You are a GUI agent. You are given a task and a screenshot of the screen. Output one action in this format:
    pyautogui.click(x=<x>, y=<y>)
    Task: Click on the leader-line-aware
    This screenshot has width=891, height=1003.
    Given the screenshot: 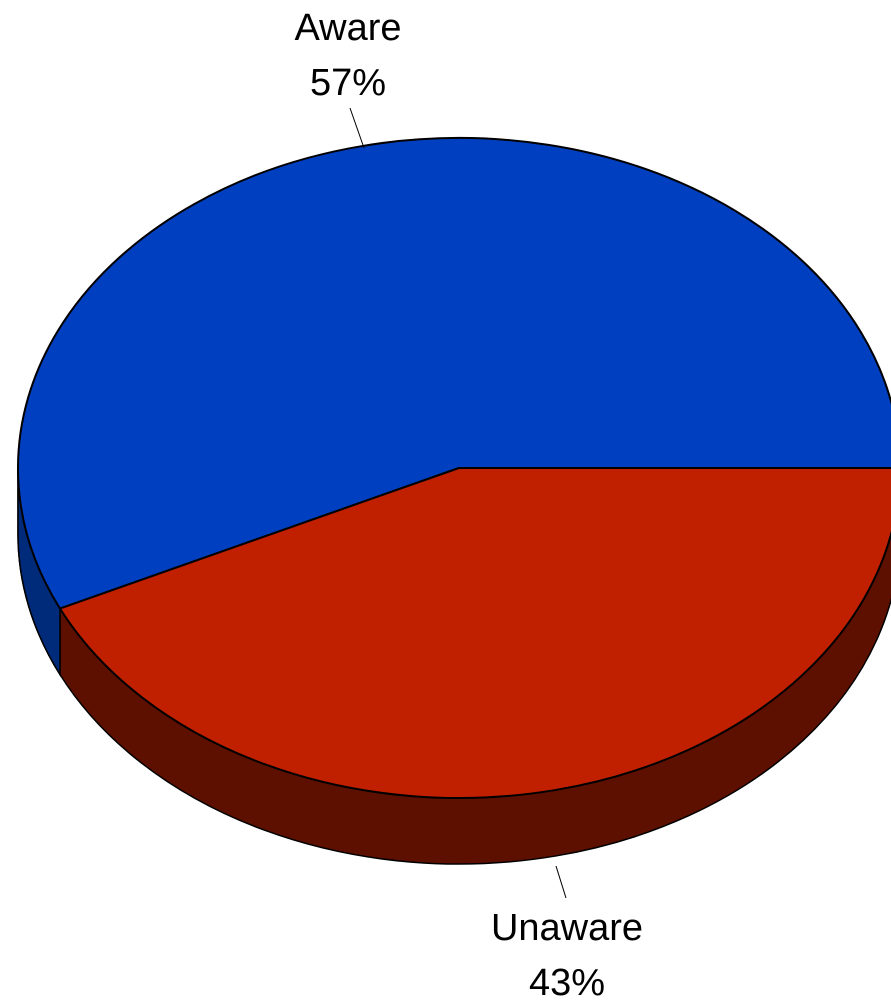 What is the action you would take?
    pyautogui.click(x=357, y=128)
    